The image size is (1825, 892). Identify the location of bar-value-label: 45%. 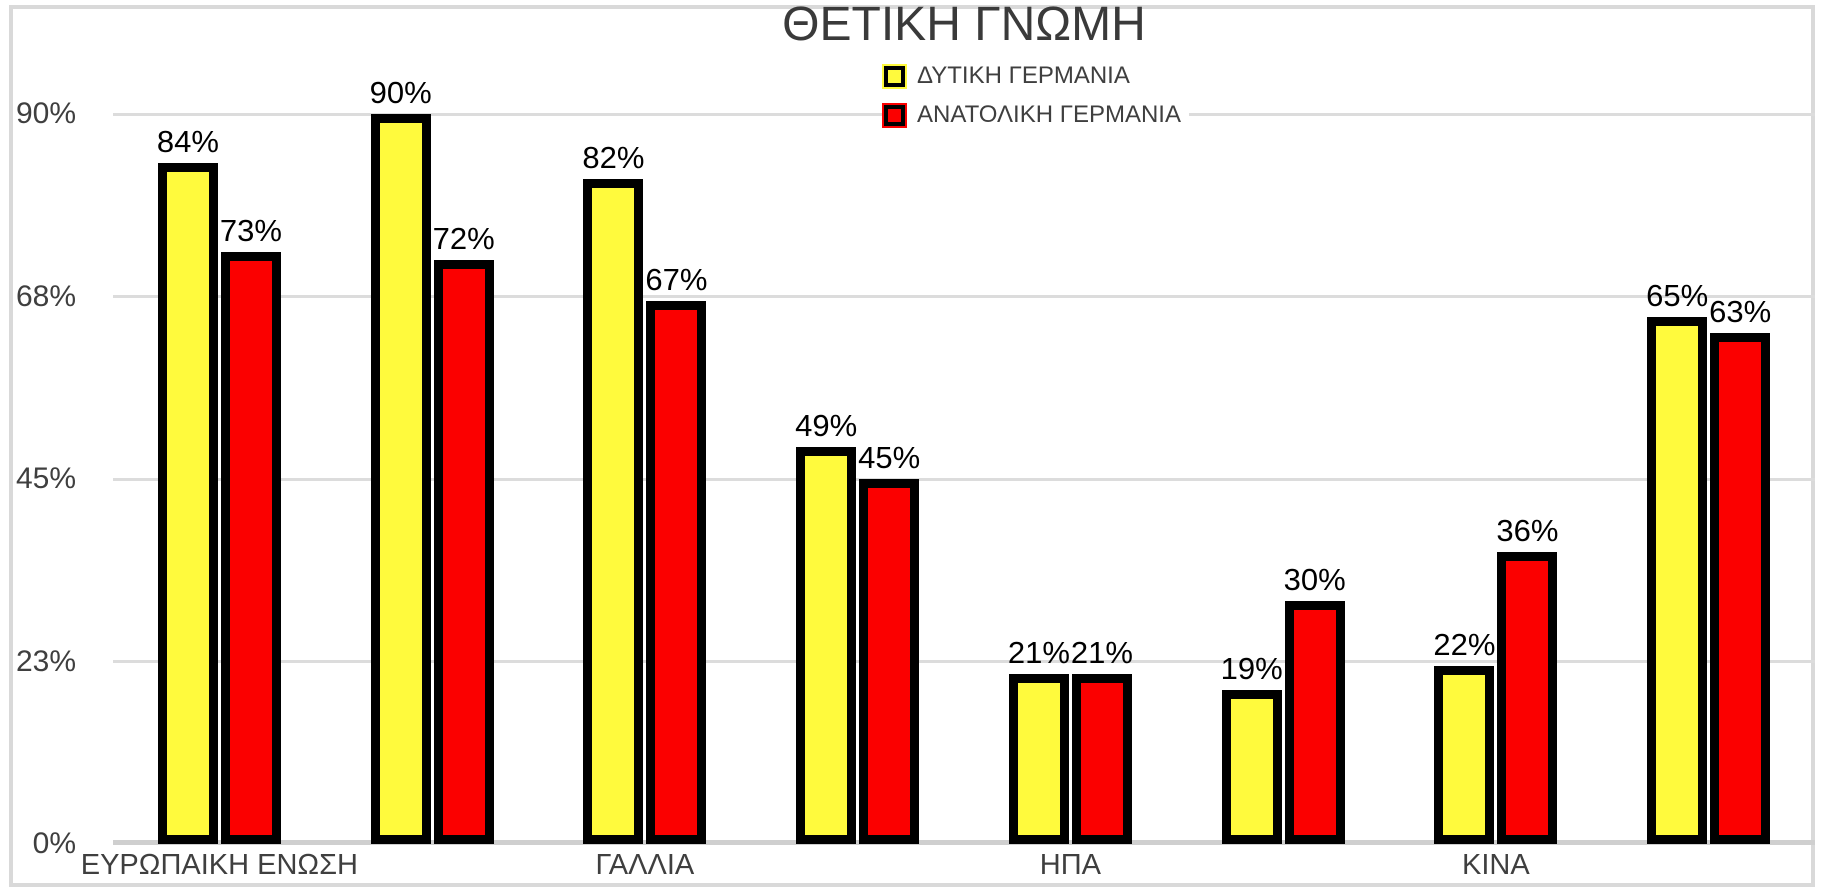
(889, 457).